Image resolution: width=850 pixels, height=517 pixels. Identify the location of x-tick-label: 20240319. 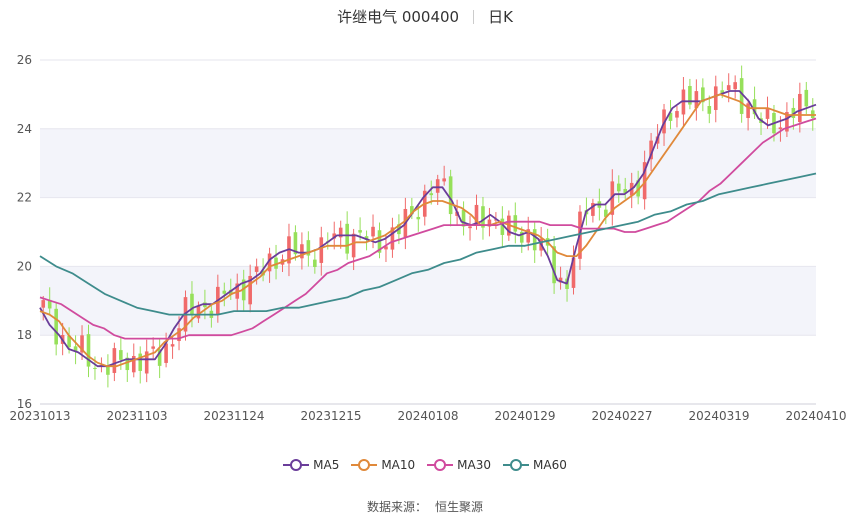
(718, 416).